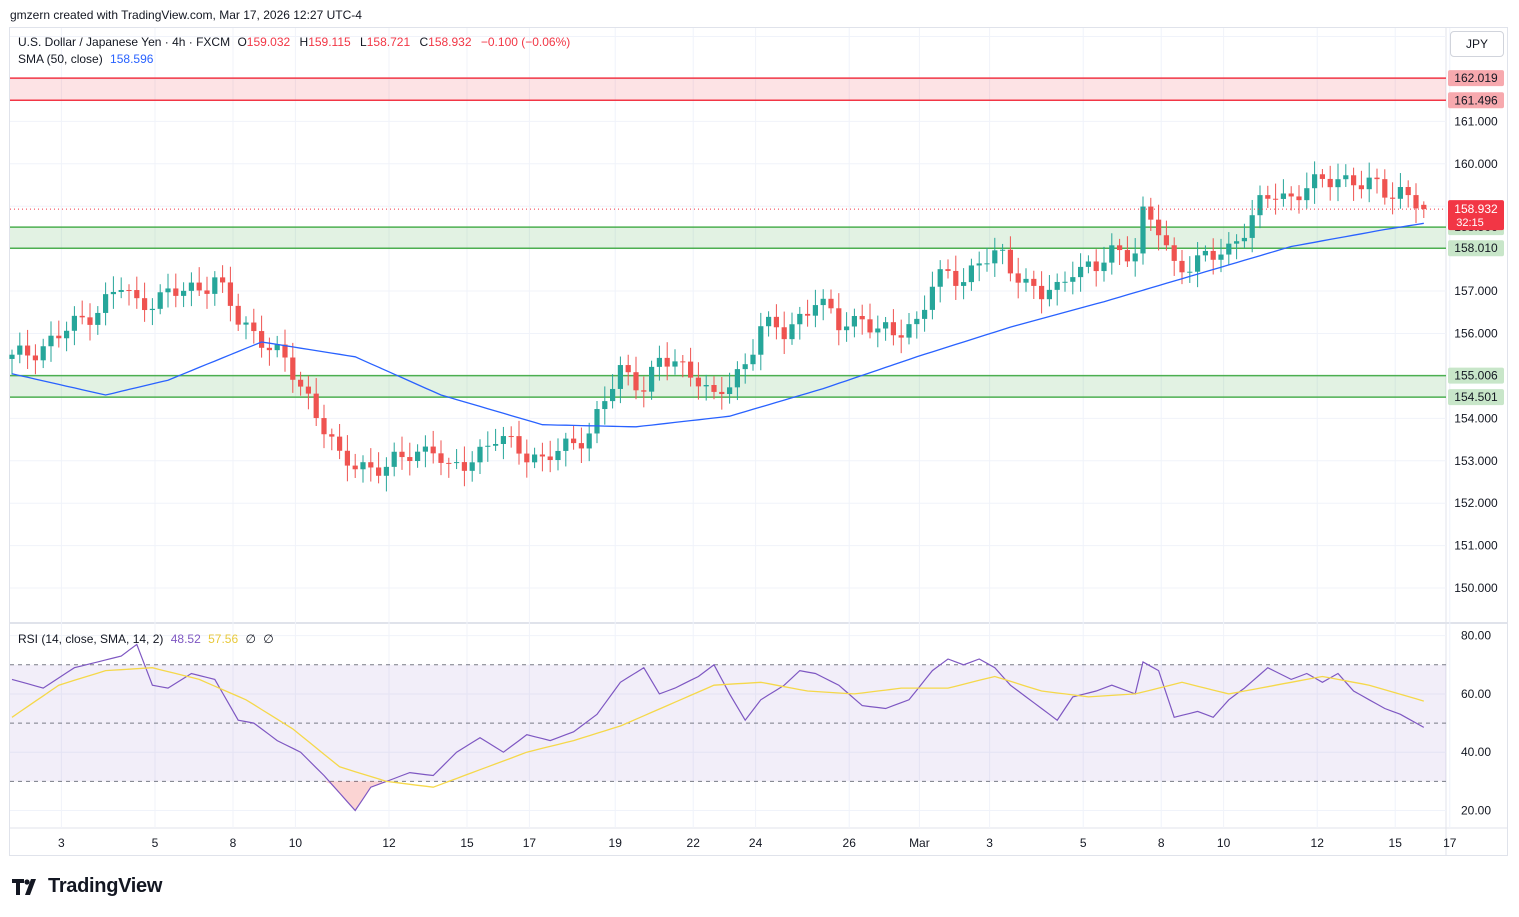 The image size is (1519, 917). What do you see at coordinates (467, 843) in the screenshot?
I see `time-axis-label: 15` at bounding box center [467, 843].